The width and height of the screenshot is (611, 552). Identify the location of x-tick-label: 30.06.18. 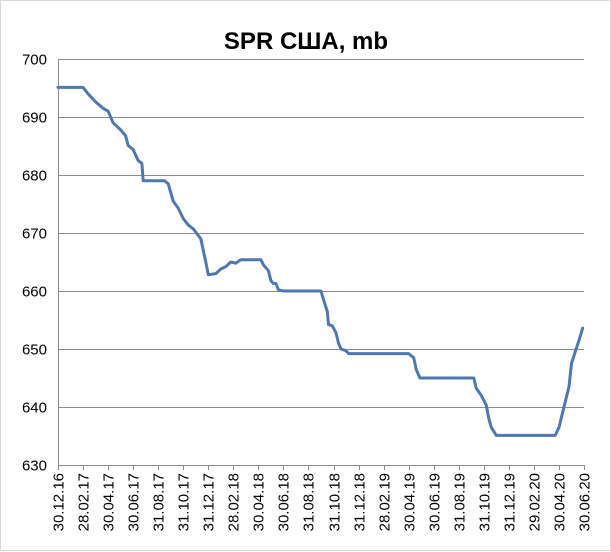
(284, 502).